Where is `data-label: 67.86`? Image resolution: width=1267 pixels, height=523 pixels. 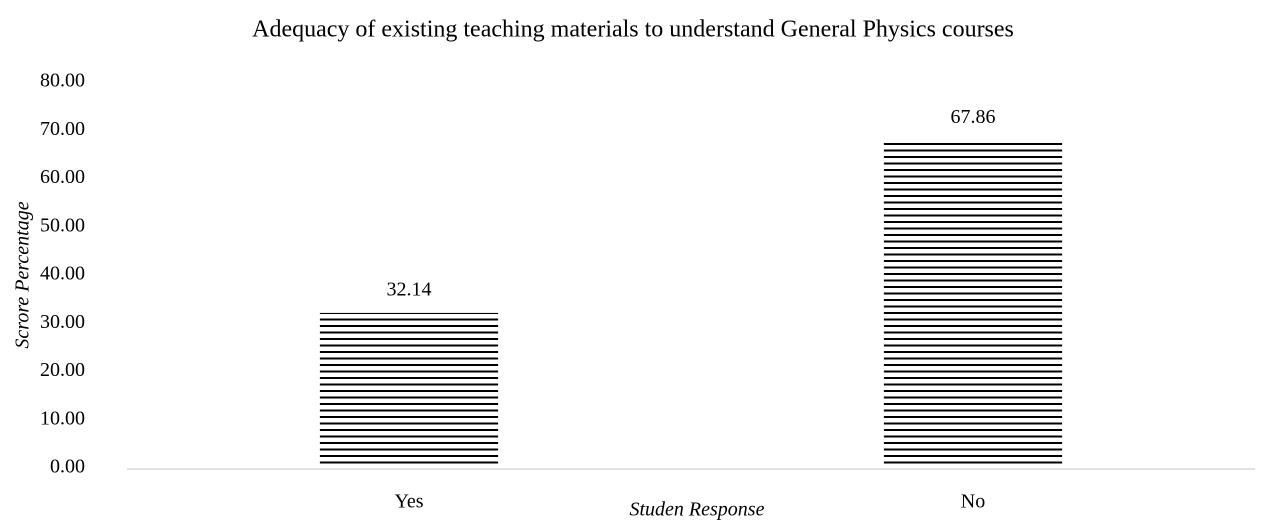
data-label: 67.86 is located at coordinates (973, 117).